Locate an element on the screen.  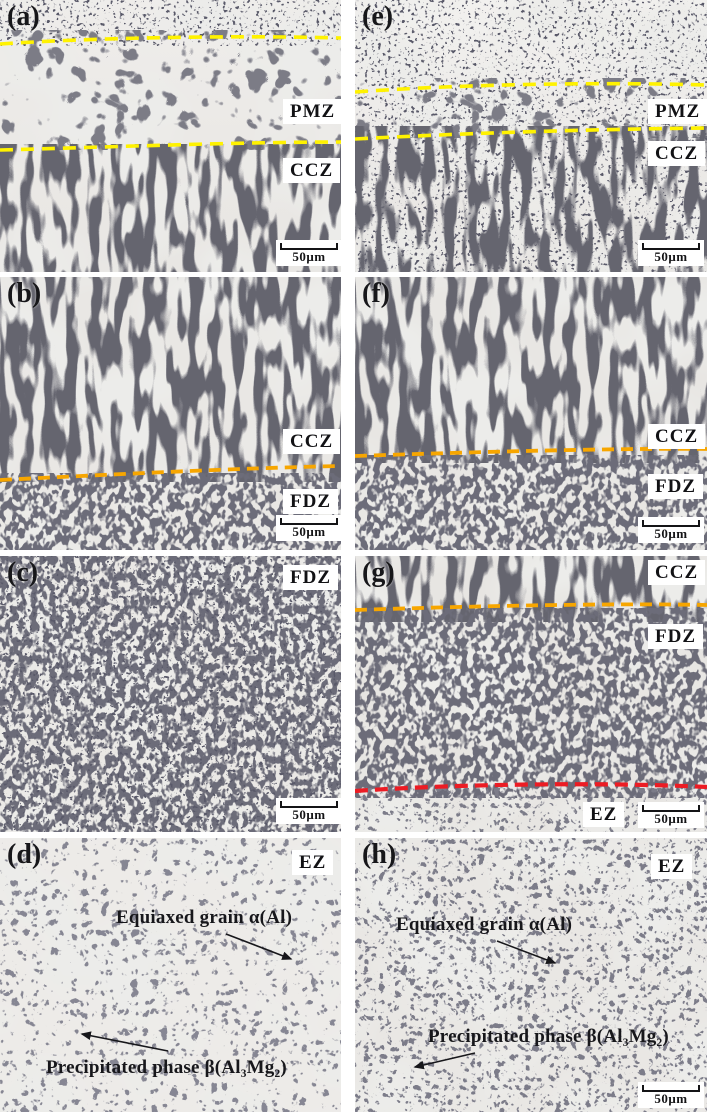
panel-b: (b) CCZ FDZ 50μm is located at coordinates (170, 413).